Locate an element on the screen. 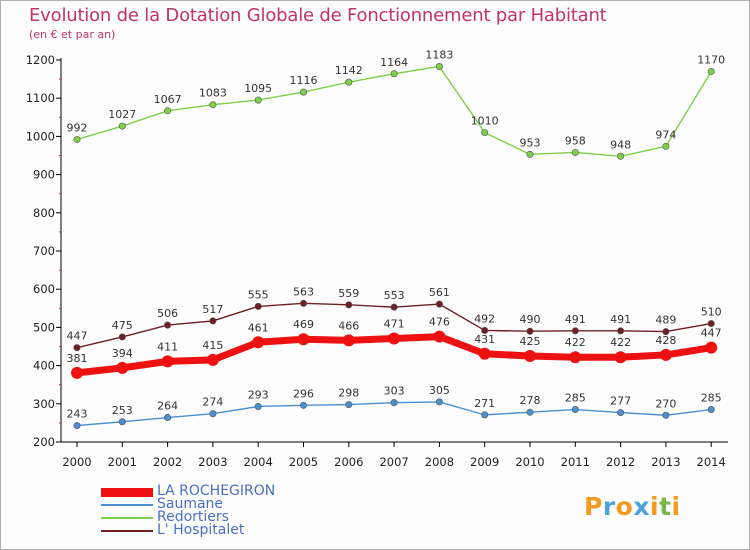 The width and height of the screenshot is (750, 550). data-label-redortiers: 1170 is located at coordinates (711, 59).